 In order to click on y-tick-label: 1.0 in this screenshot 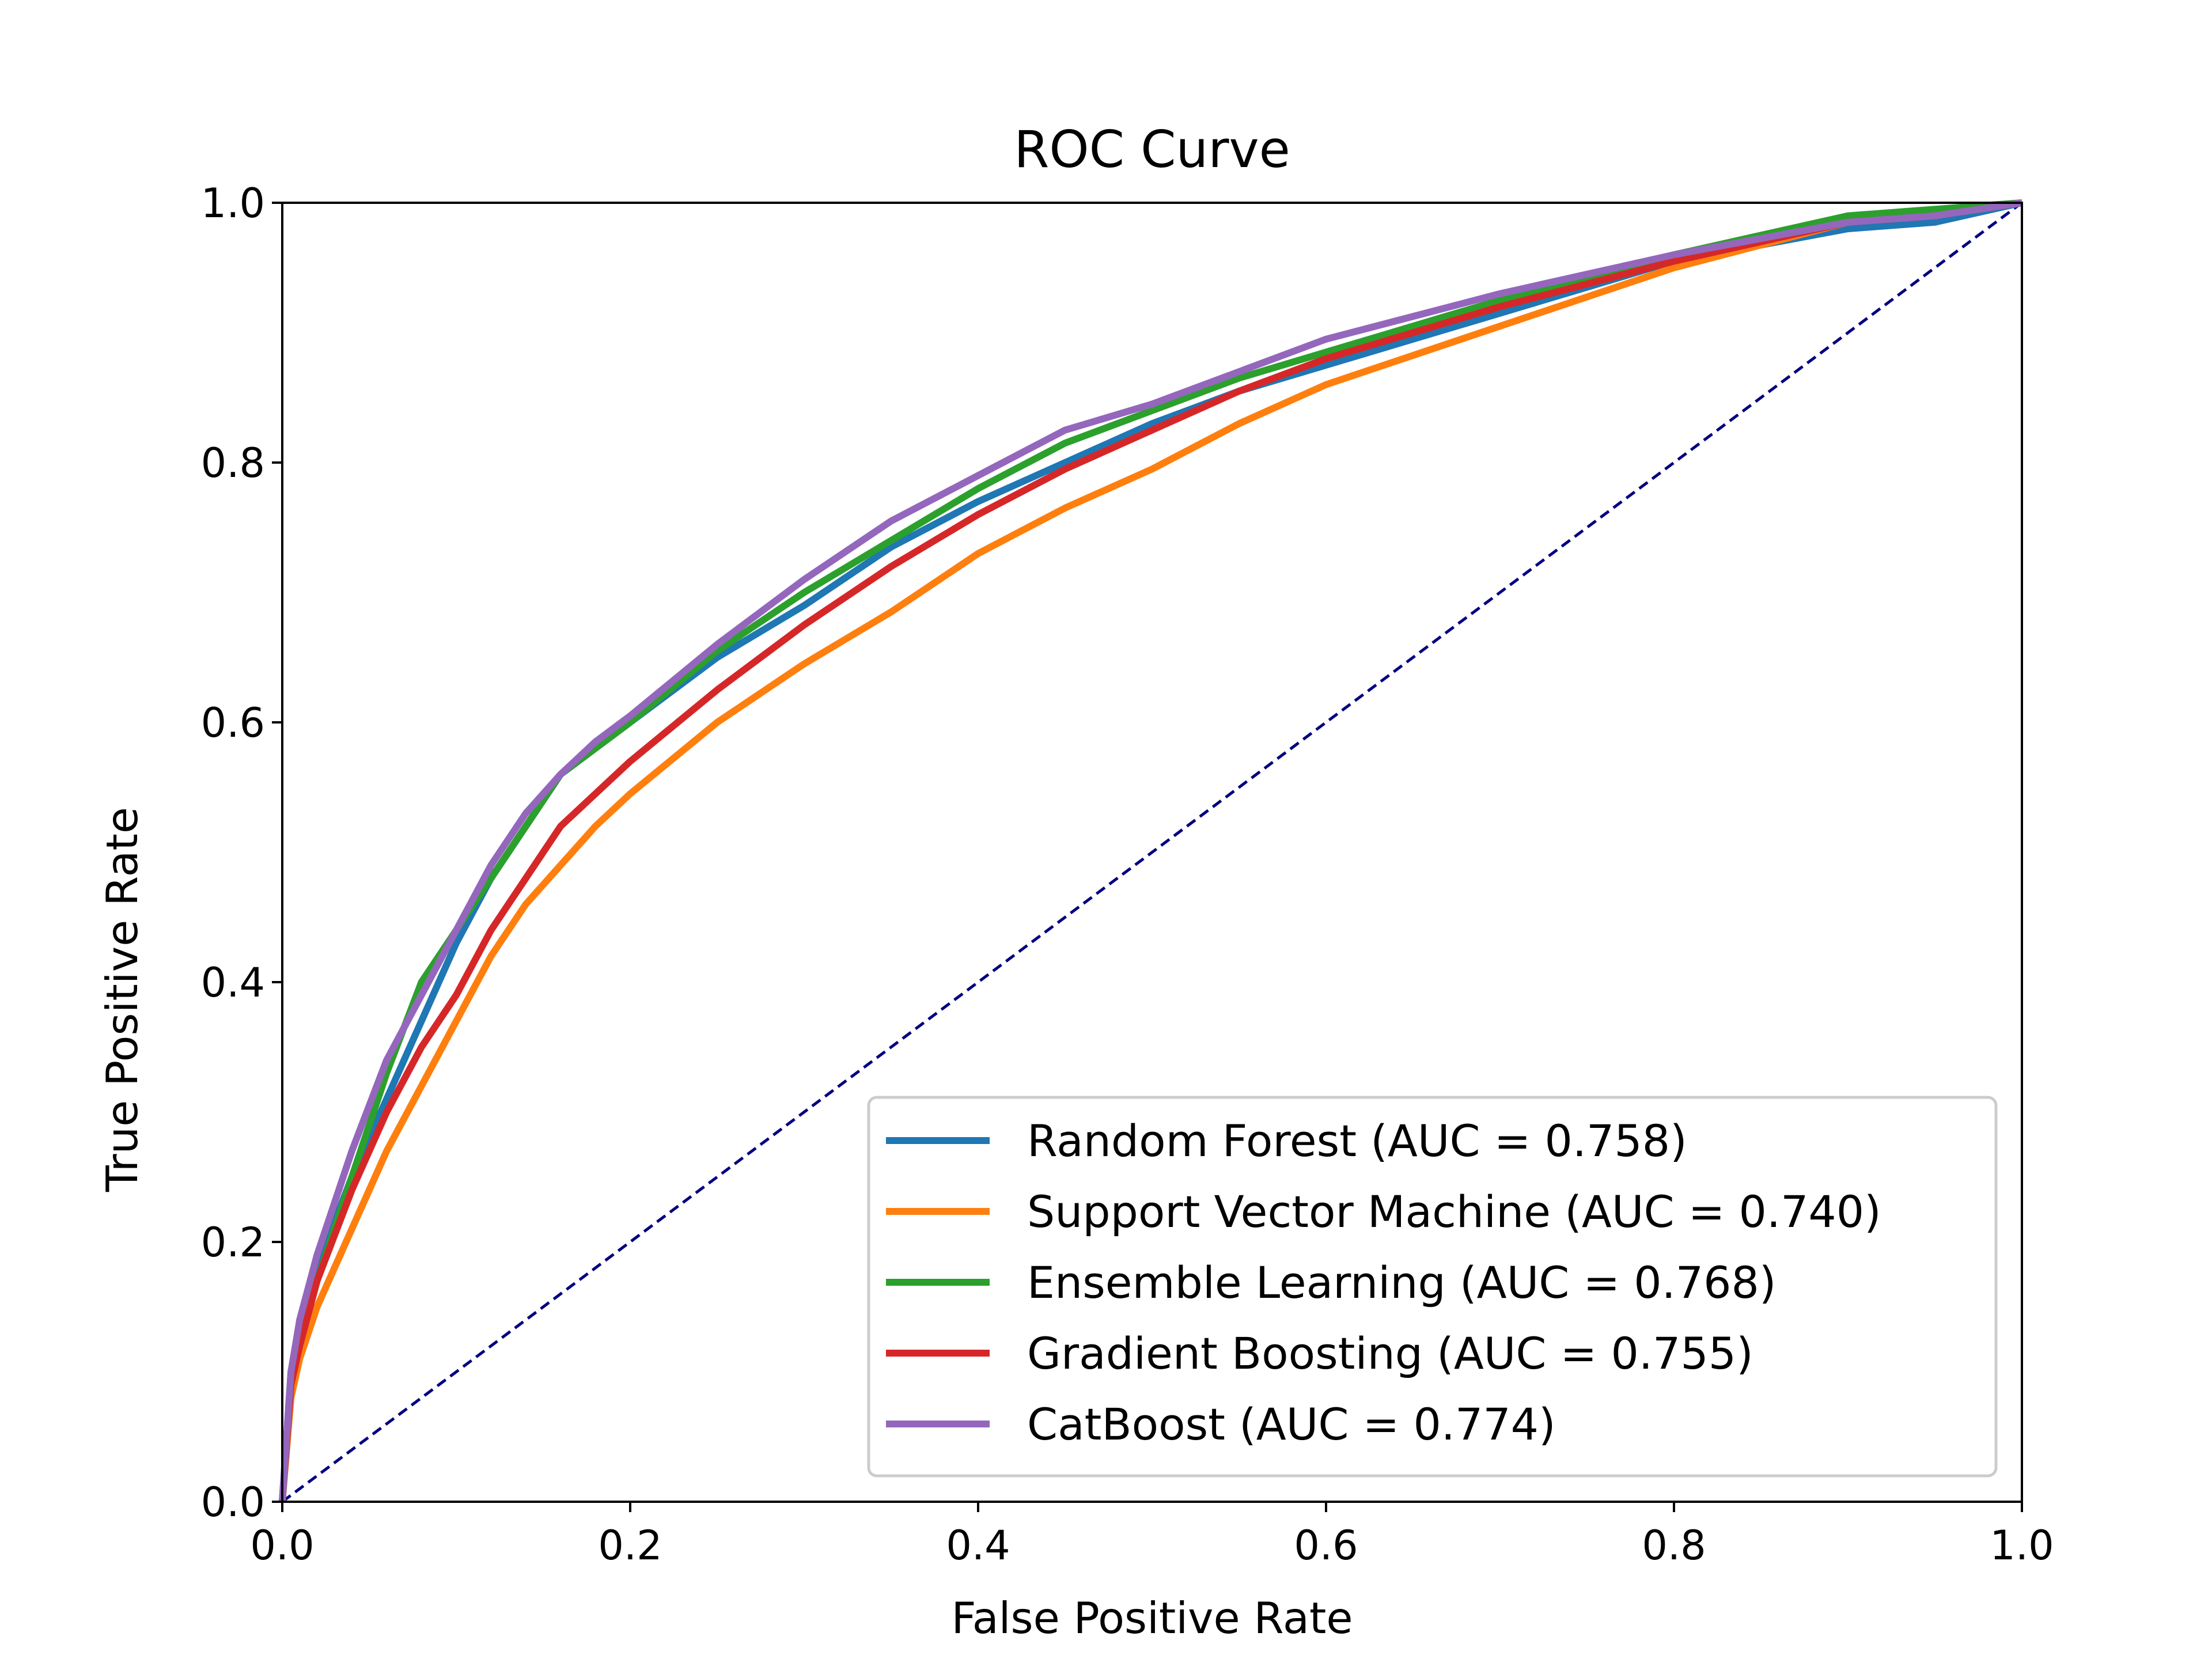, I will do `click(233, 203)`.